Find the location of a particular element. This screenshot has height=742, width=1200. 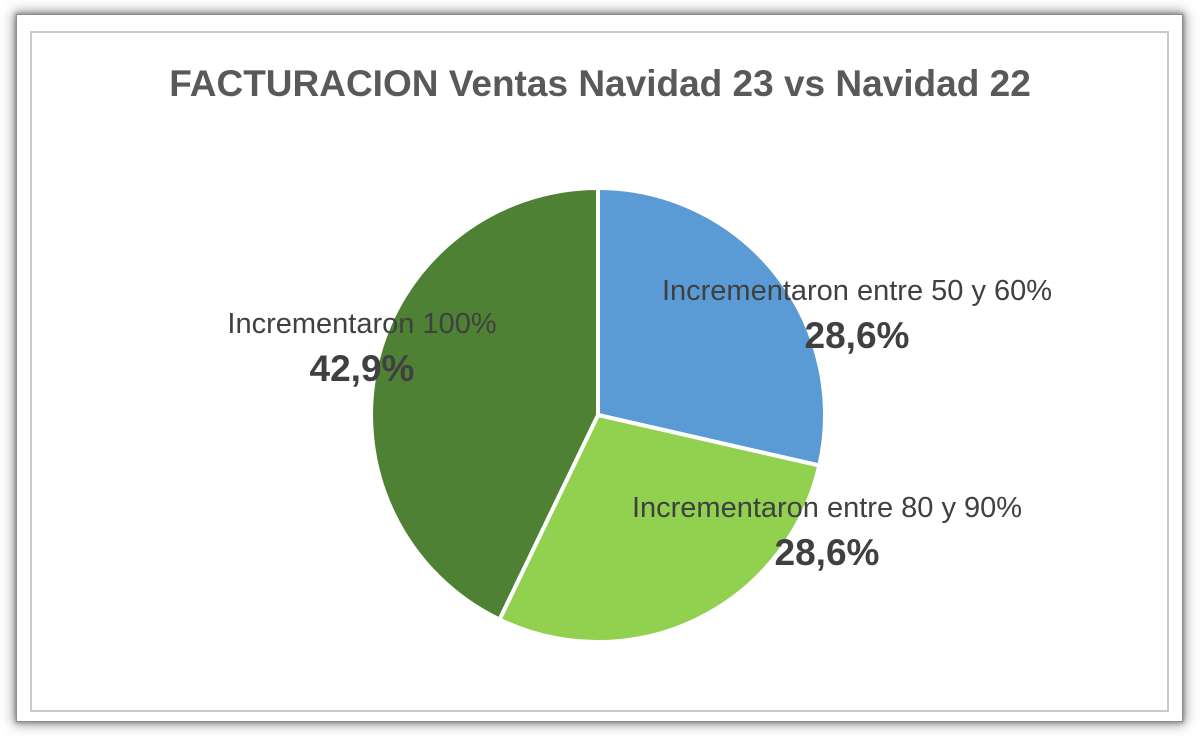

slice-label-50-60-text: Incrementaron entre 50 y 60% is located at coordinates (857, 291).